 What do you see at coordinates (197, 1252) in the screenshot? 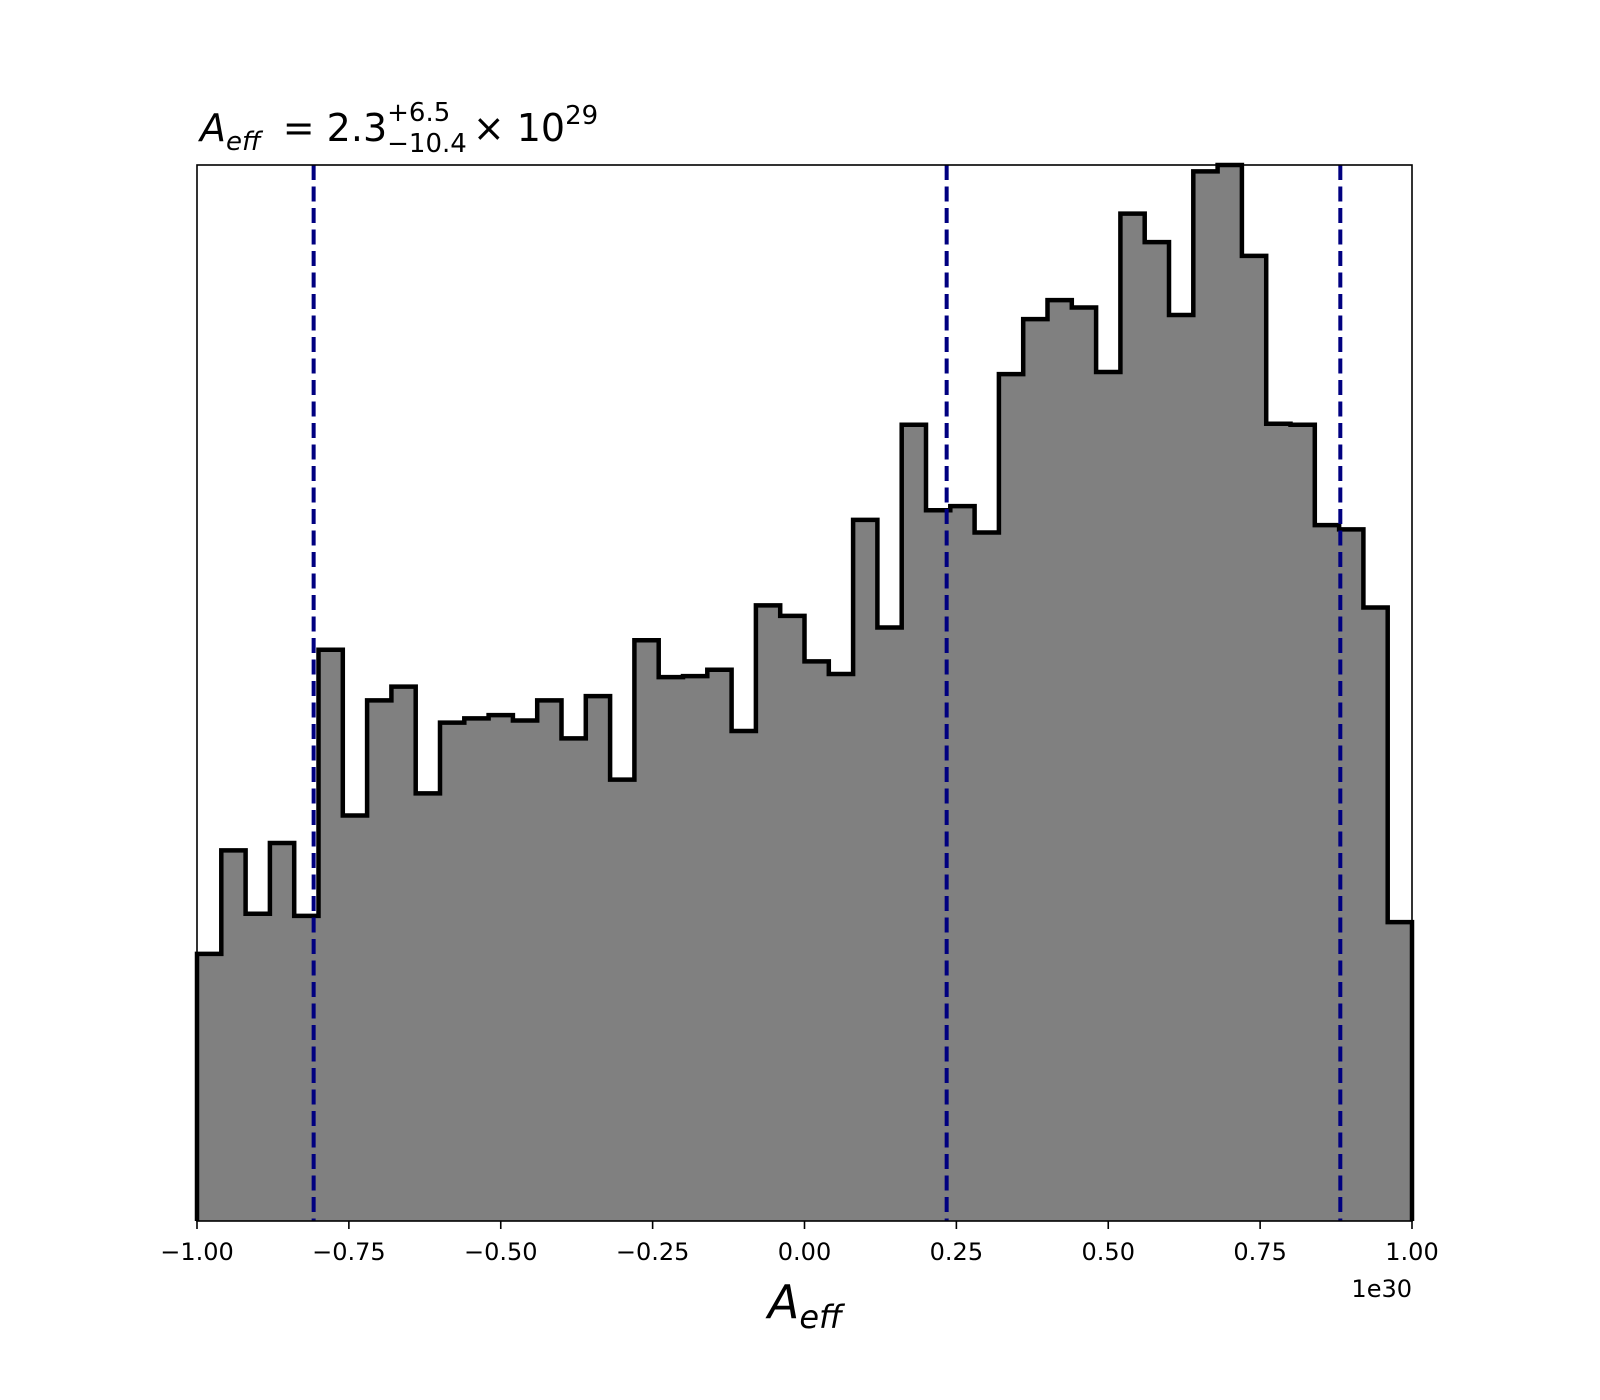
I see `x-tick-label: −1.00` at bounding box center [197, 1252].